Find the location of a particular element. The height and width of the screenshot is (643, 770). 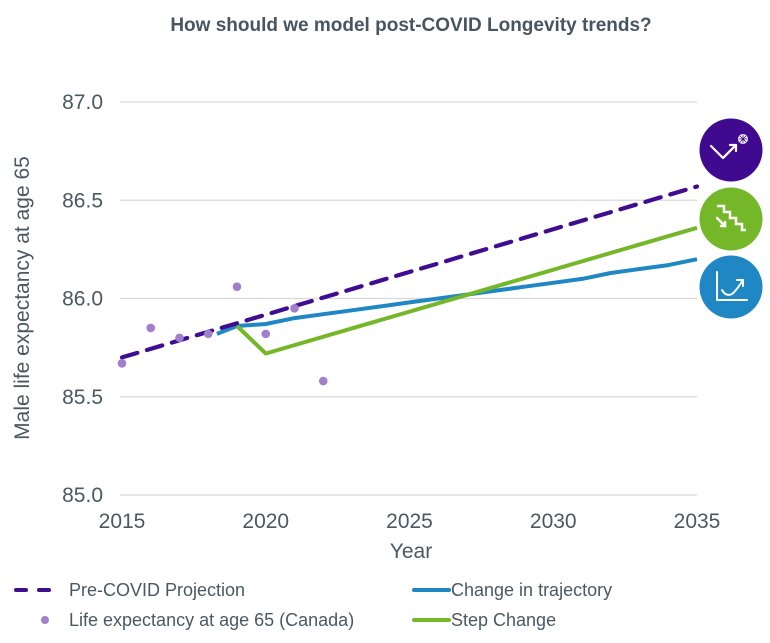

x-axis-label: Year is located at coordinates (411, 551).